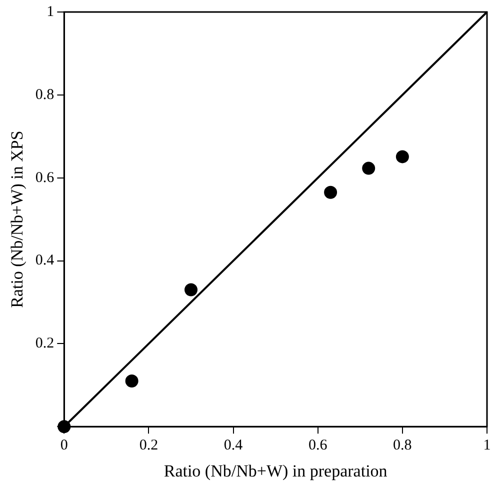  Describe the element at coordinates (148, 446) in the screenshot. I see `x-tick-label: 0.2` at that location.